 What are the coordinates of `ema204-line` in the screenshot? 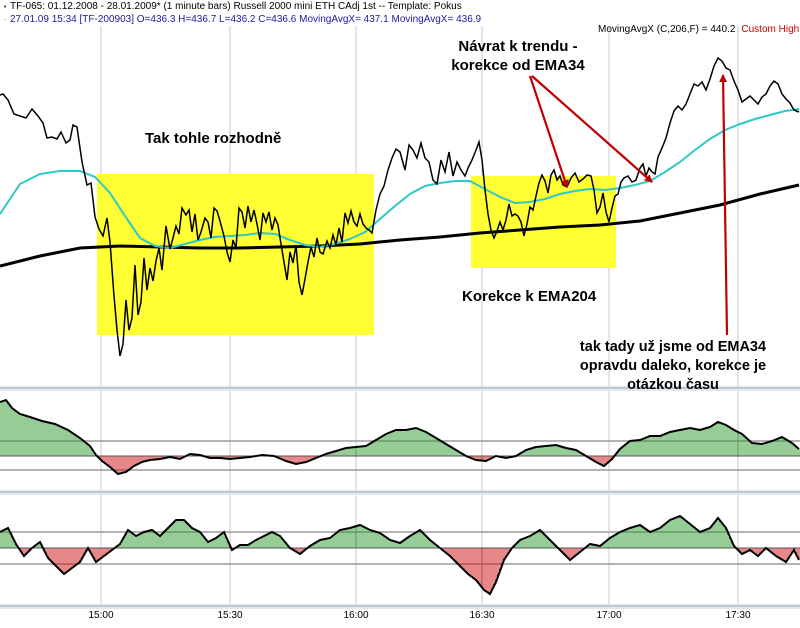 It's located at (400, 225).